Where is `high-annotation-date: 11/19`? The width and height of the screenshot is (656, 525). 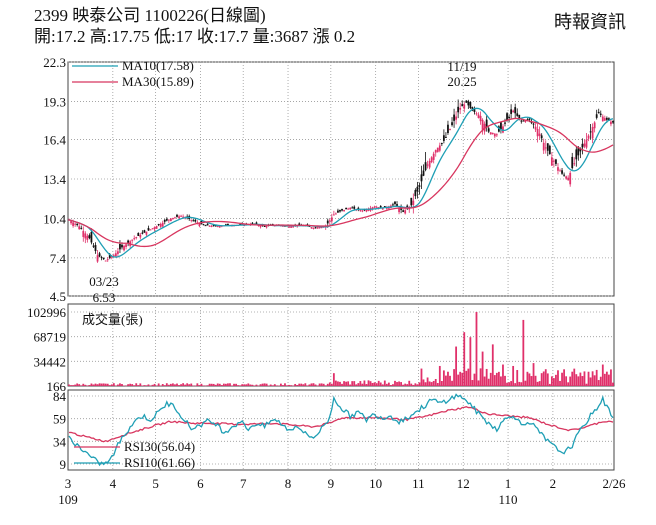 high-annotation-date: 11/19 is located at coordinates (461, 66).